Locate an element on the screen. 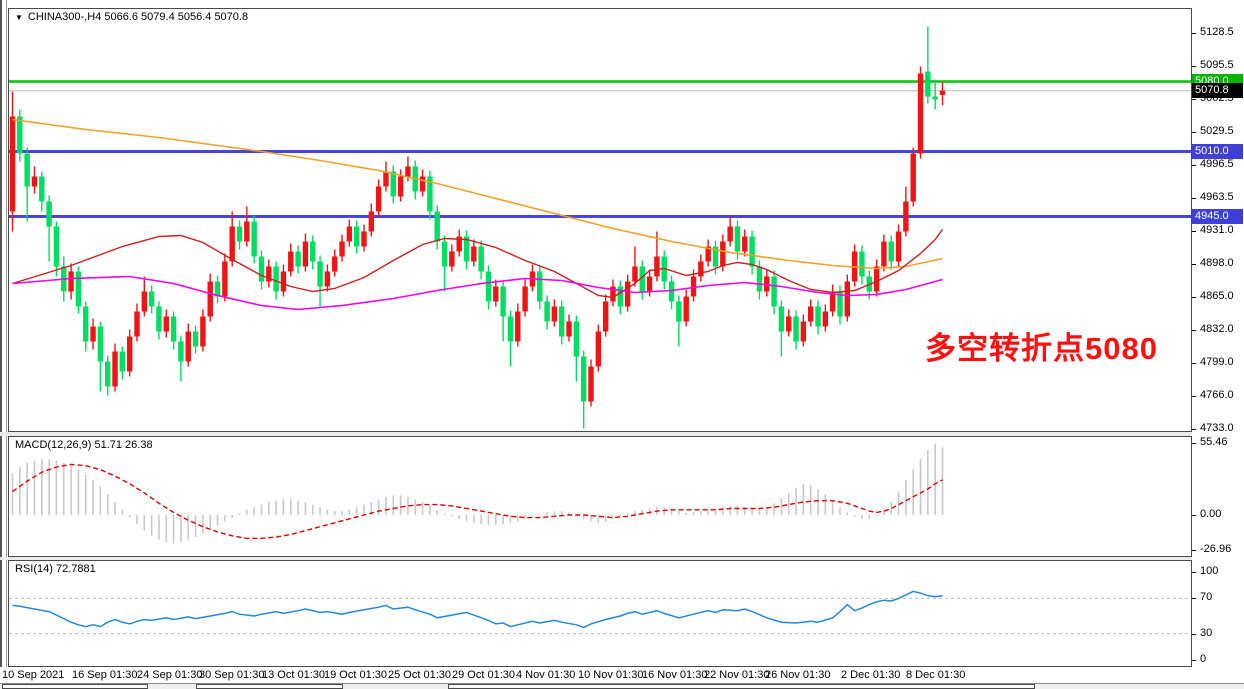 The width and height of the screenshot is (1244, 689). macd-axis-label: -26.96 is located at coordinates (1216, 549).